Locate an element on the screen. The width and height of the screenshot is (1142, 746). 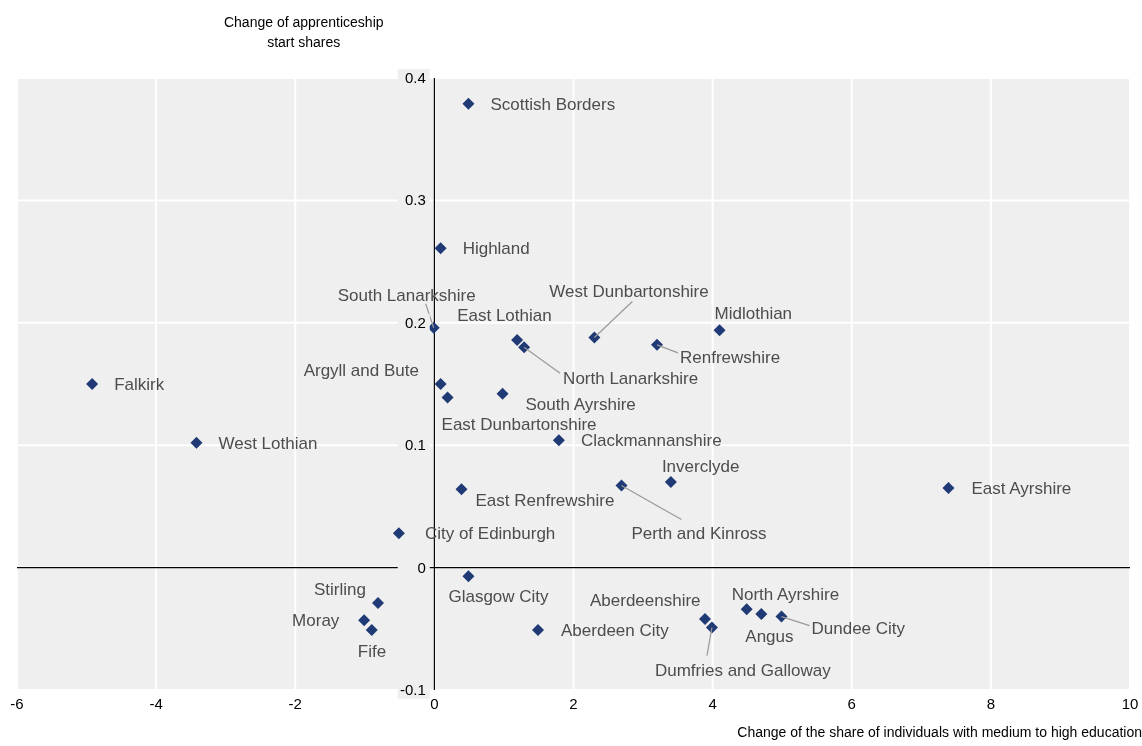
annotation: Inverclyde is located at coordinates (700, 466).